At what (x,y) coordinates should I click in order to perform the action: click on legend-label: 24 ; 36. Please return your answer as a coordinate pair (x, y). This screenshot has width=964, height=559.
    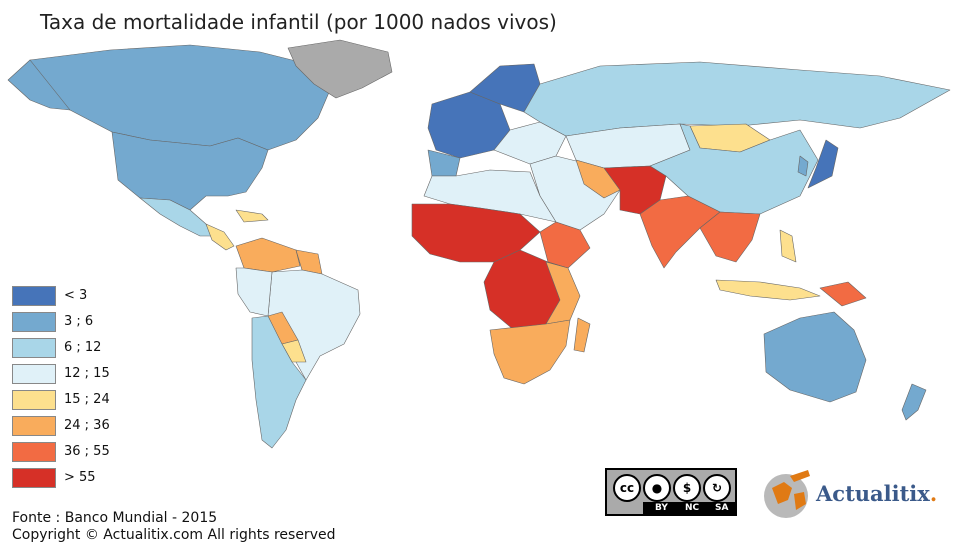
    Looking at the image, I should click on (87, 425).